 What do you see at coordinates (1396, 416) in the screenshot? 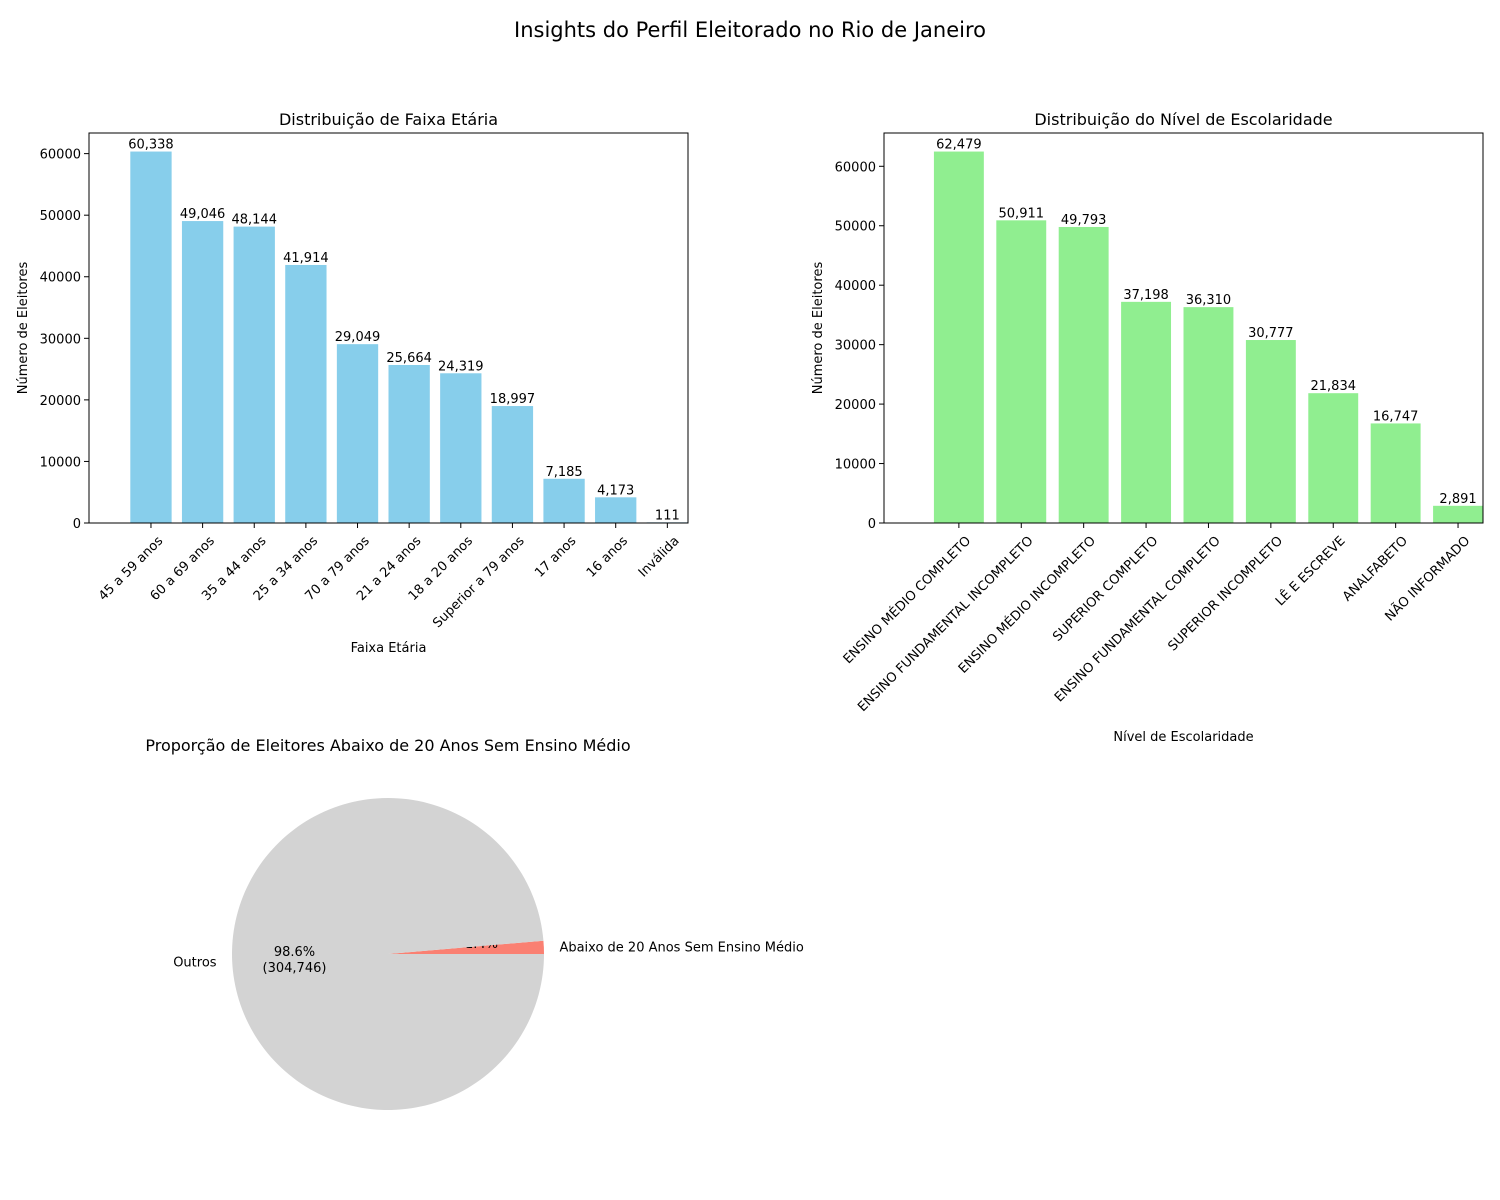
I see `data-label: 16,747` at bounding box center [1396, 416].